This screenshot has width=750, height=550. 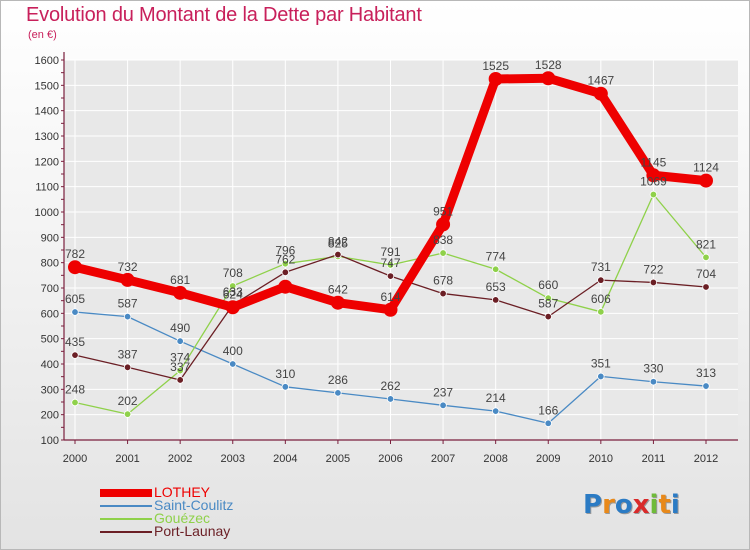 I want to click on x-tick-label: 2002, so click(x=180, y=459).